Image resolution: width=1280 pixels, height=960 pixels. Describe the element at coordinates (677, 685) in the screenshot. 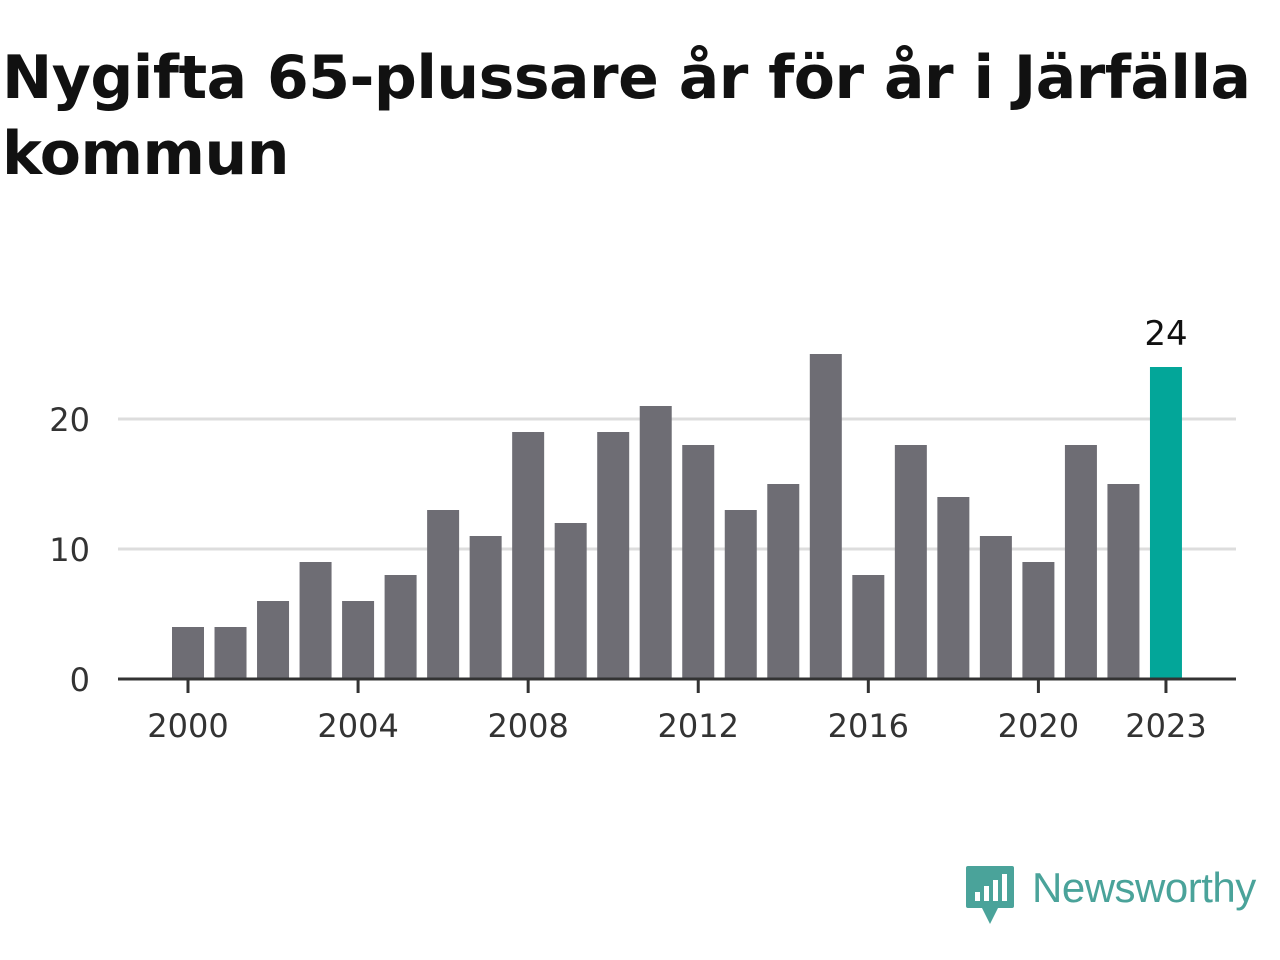

I see `x-axis` at that location.